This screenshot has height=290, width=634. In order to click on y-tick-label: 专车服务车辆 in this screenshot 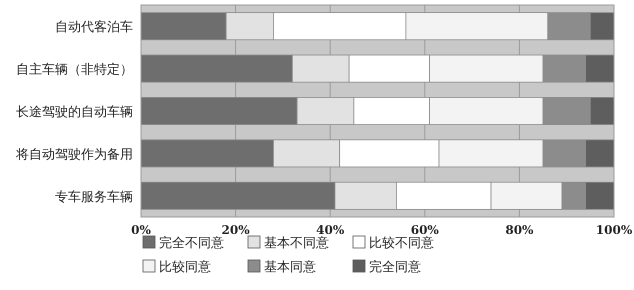, I will do `click(94, 197)`.